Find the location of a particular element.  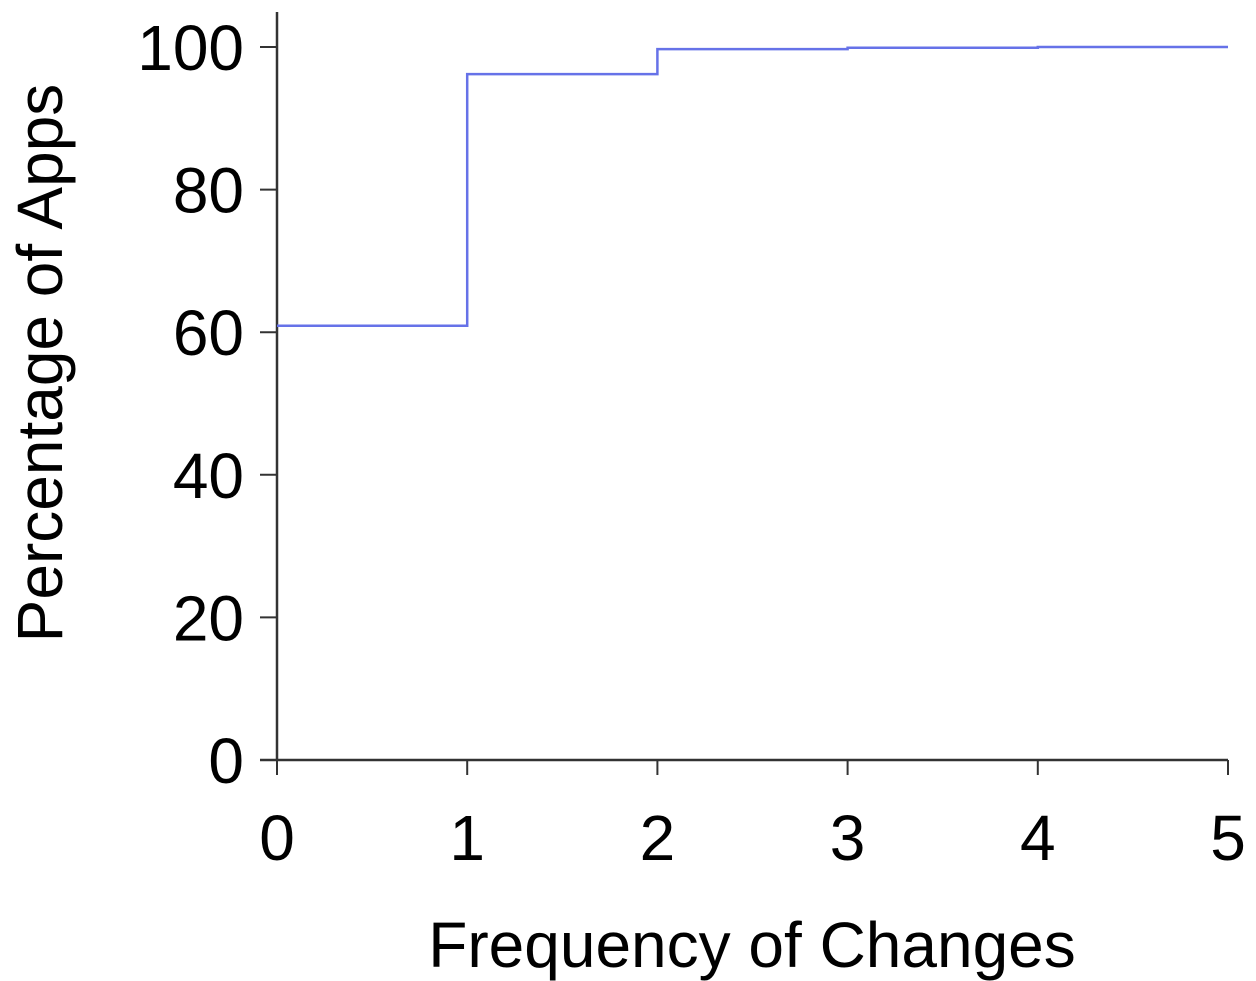

x-tick-label: 2 is located at coordinates (658, 838).